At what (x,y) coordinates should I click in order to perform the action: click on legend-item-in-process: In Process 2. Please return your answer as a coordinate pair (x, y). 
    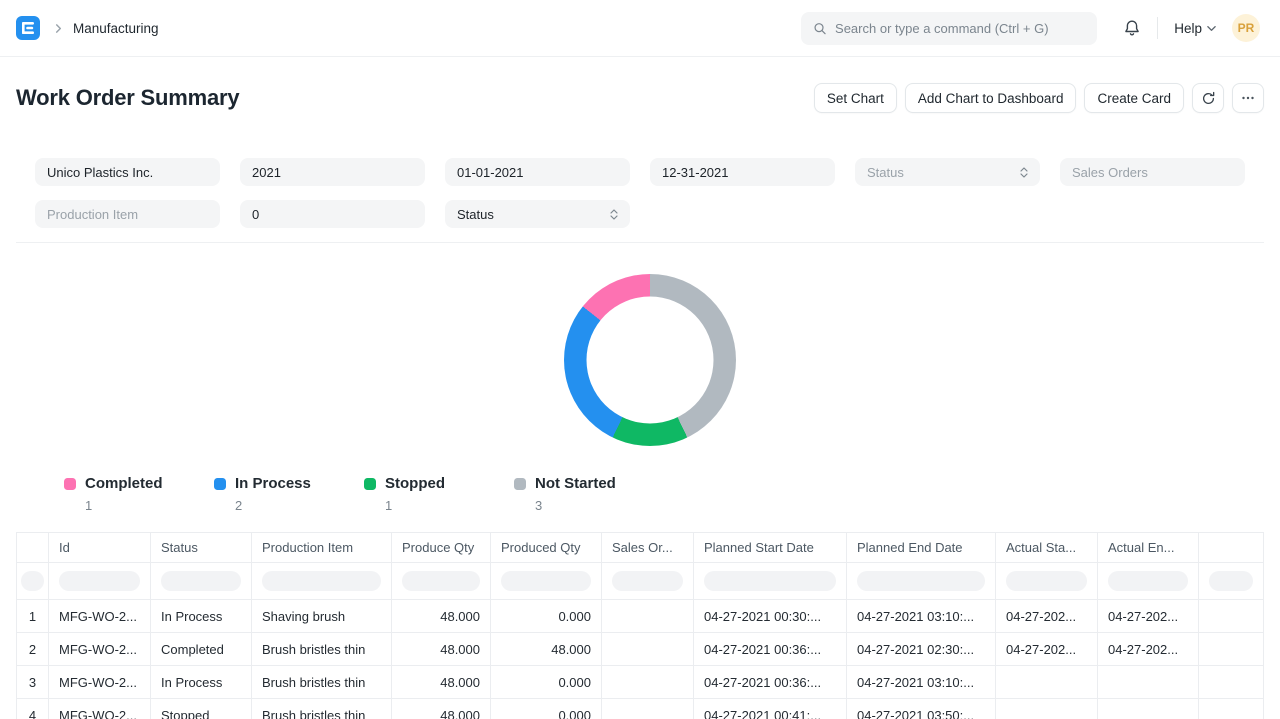
    Looking at the image, I should click on (289, 494).